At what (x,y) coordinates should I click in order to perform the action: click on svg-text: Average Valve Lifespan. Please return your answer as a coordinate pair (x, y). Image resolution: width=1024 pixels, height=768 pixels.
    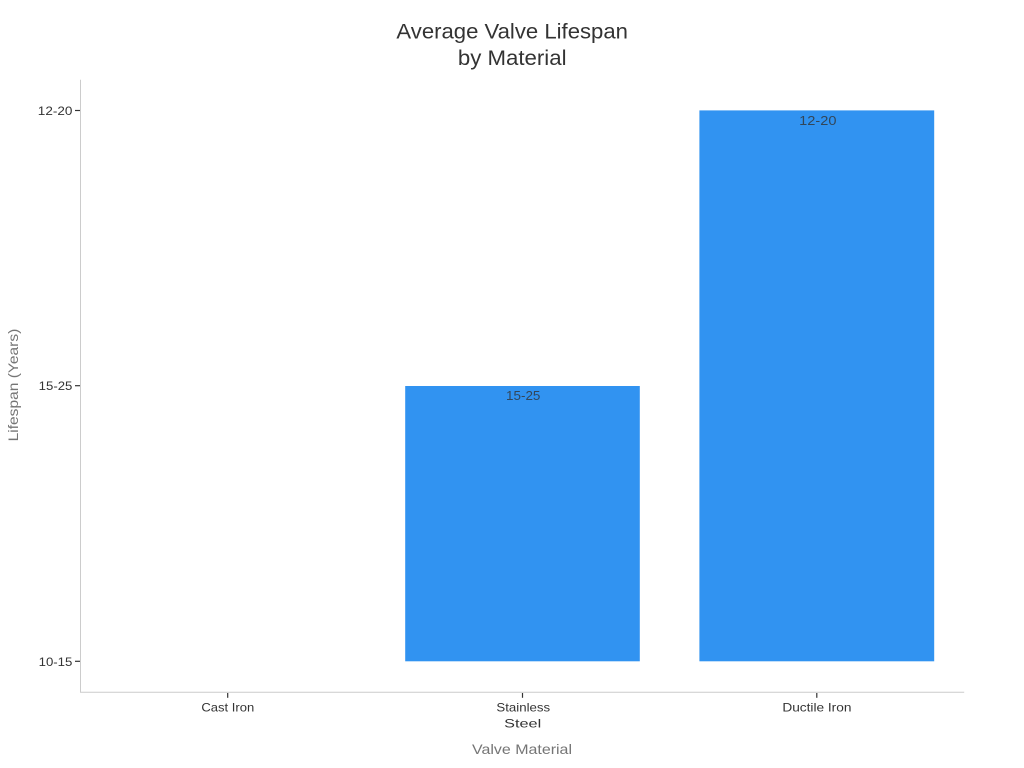
    Looking at the image, I should click on (512, 32).